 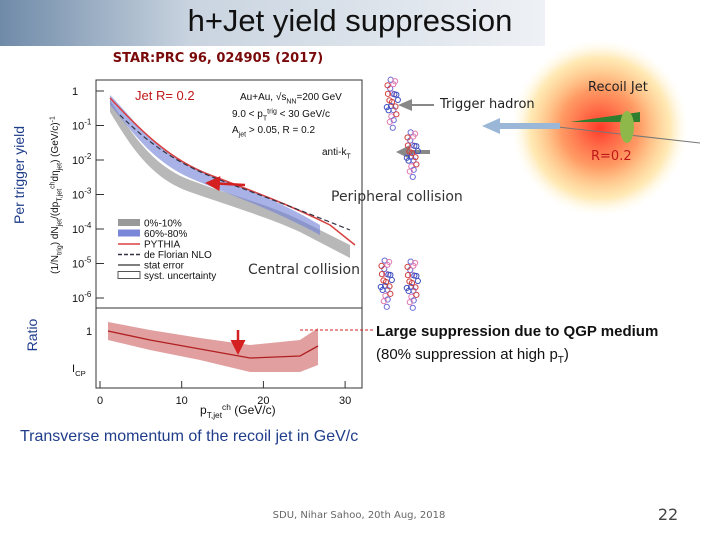 What do you see at coordinates (345, 401) in the screenshot?
I see `x-tick-label: 30` at bounding box center [345, 401].